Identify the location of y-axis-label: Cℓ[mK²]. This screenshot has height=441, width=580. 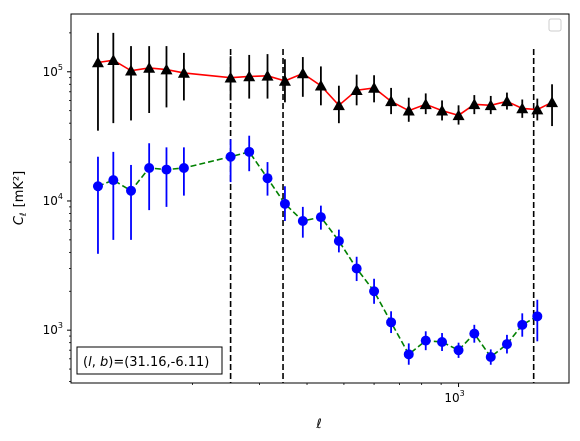
(20, 198).